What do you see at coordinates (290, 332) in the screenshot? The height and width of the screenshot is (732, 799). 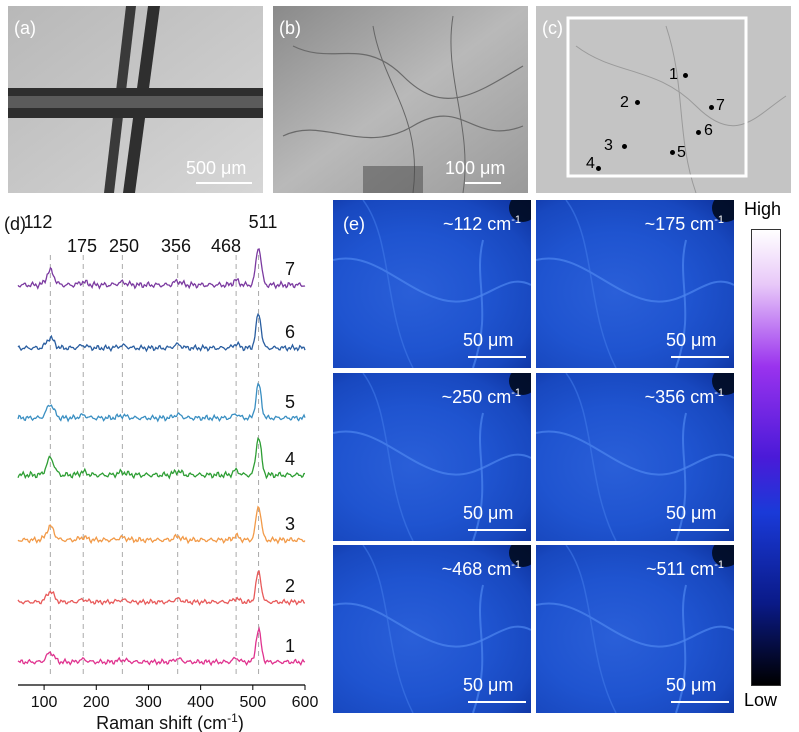 I see `curve-label-6: 6` at bounding box center [290, 332].